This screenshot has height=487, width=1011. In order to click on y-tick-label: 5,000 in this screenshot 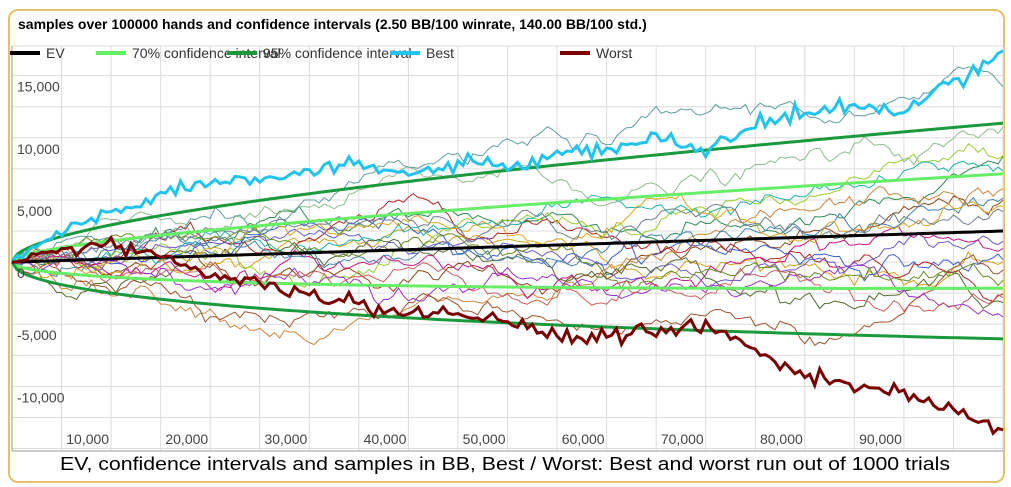, I will do `click(34, 211)`.